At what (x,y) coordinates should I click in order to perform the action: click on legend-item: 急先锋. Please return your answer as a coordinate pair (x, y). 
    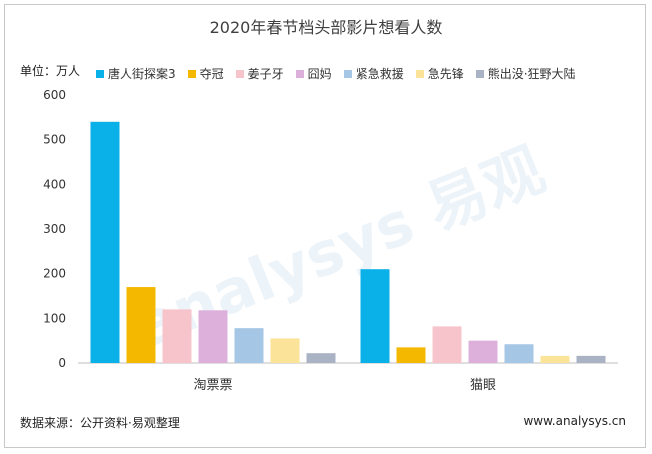
    Looking at the image, I should click on (439, 73).